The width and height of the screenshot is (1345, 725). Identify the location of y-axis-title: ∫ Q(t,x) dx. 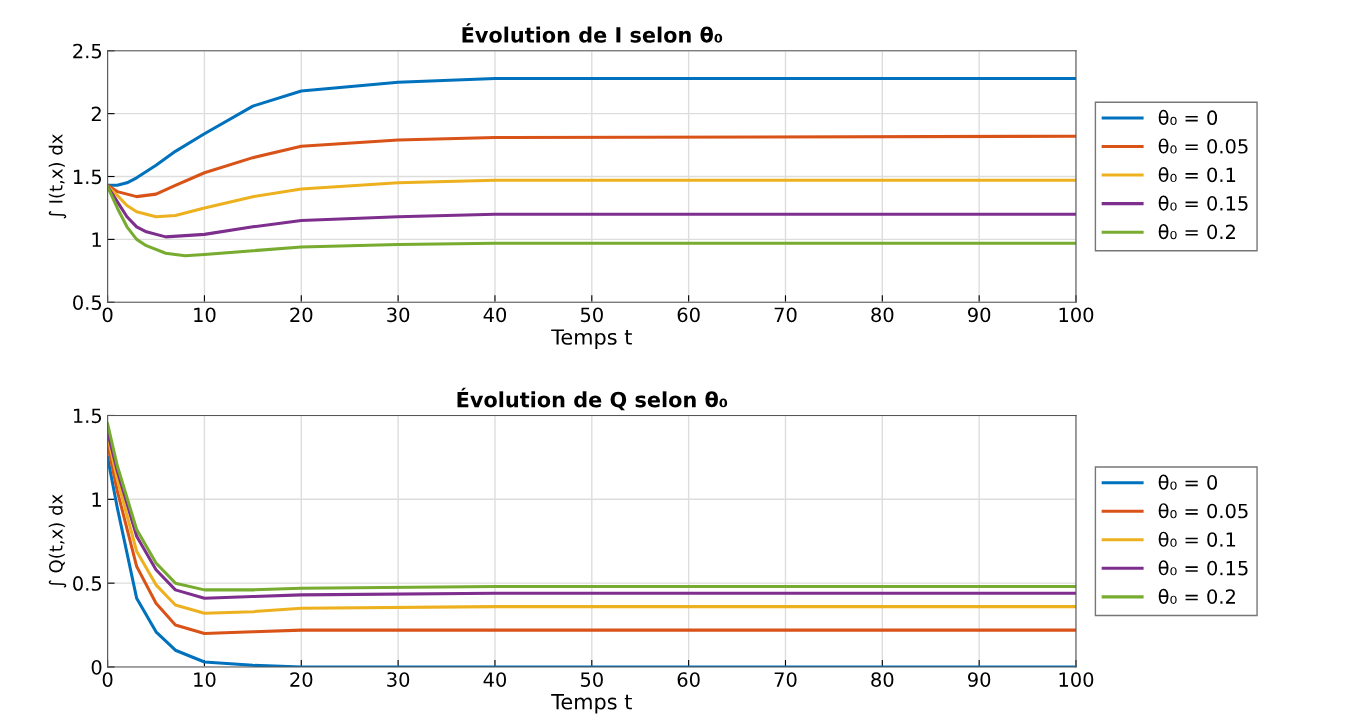
(57, 541).